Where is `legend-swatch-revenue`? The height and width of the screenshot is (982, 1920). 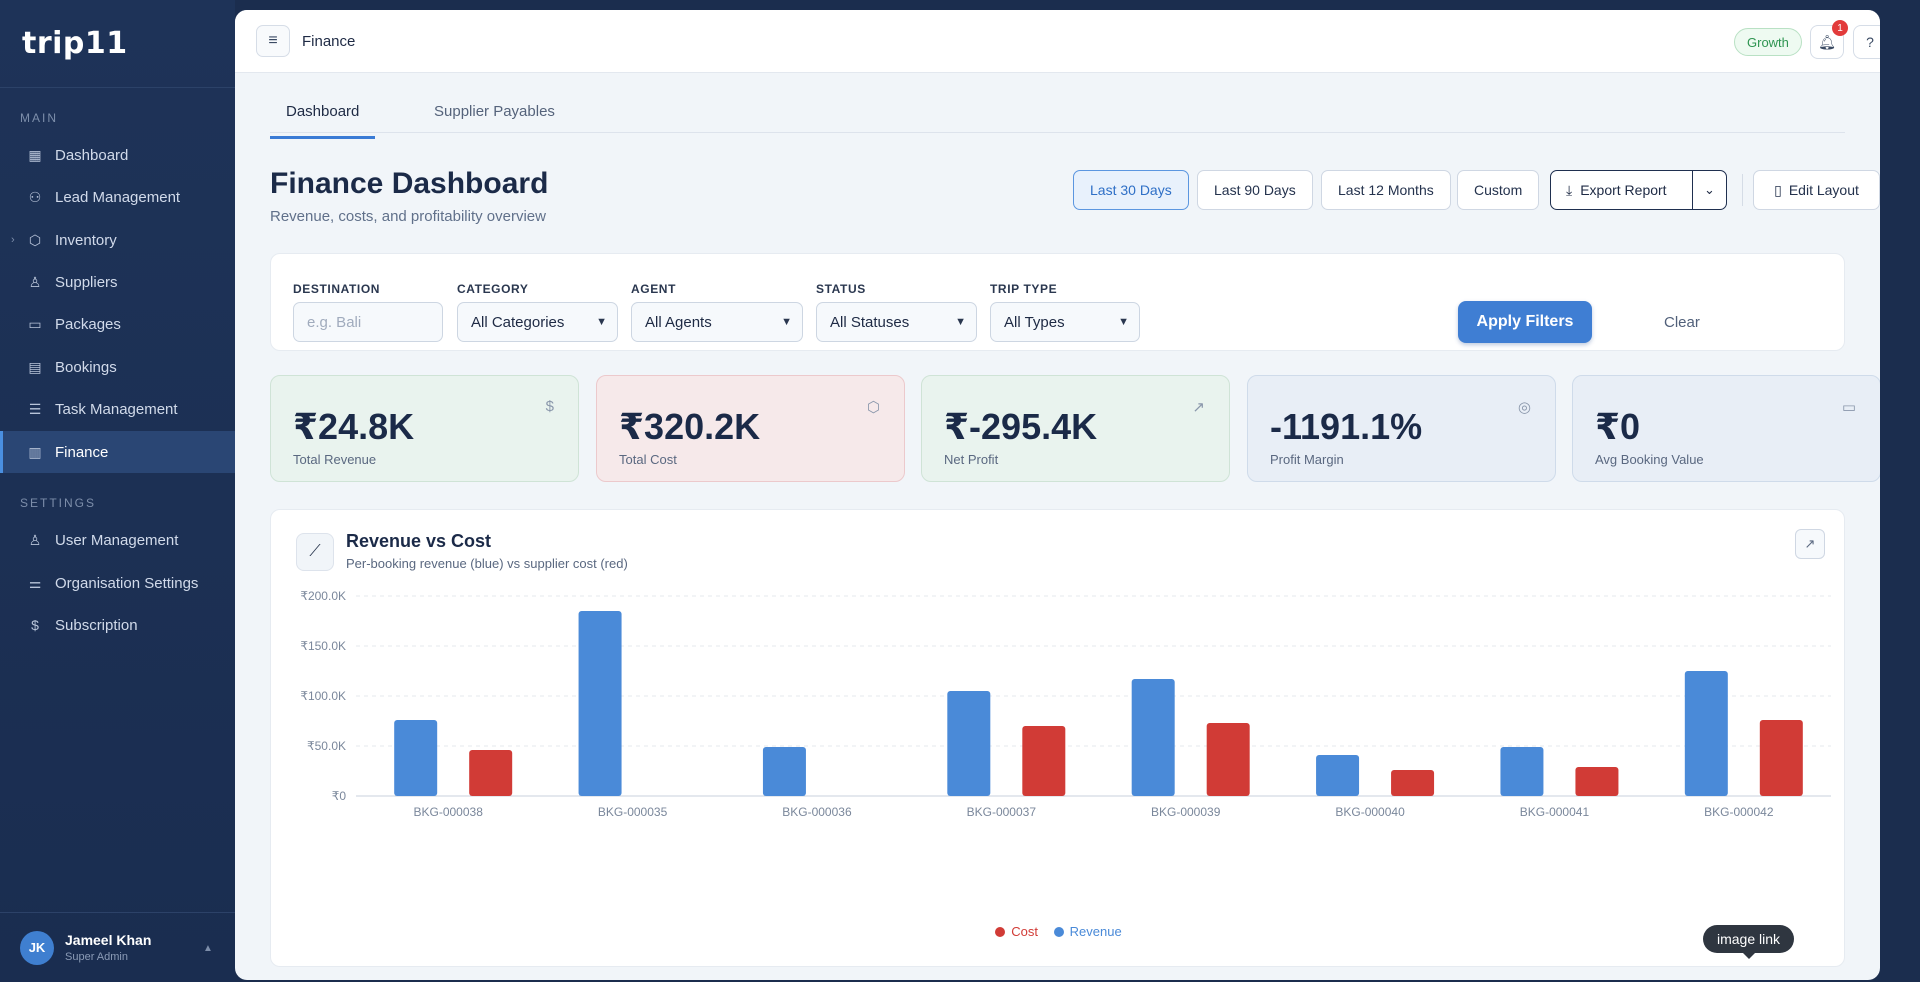
legend-swatch-revenue is located at coordinates (1058, 932).